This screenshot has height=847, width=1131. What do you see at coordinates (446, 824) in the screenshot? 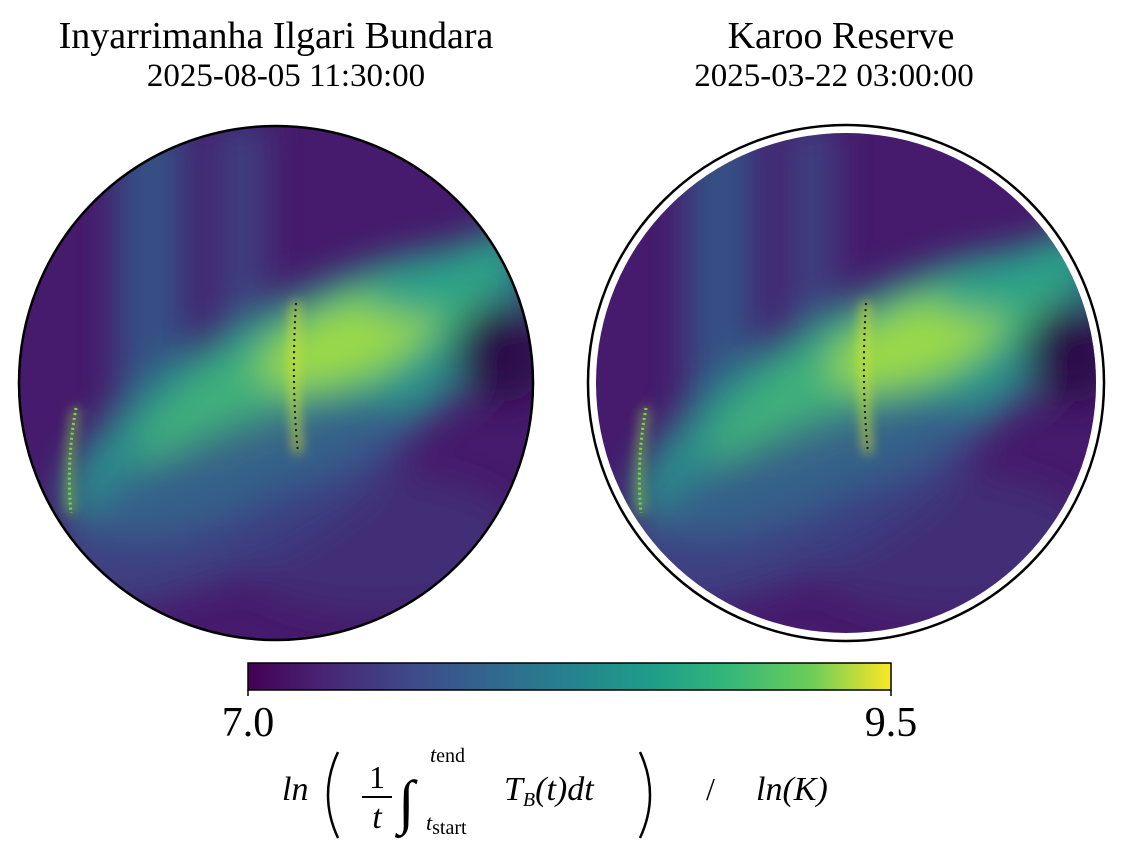
I see `label-lower: tstart` at bounding box center [446, 824].